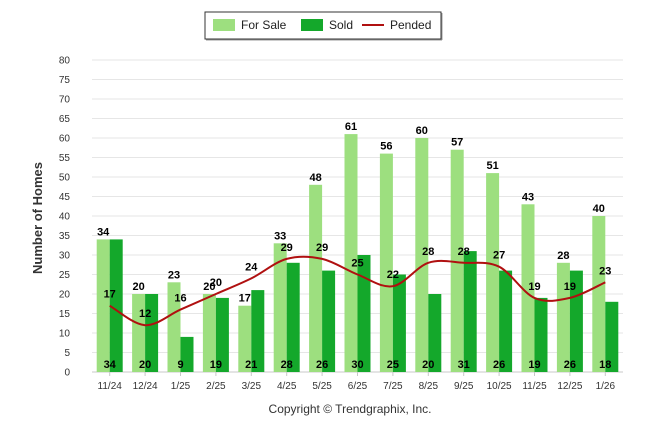  What do you see at coordinates (322, 386) in the screenshot?
I see `x-tick-label: 5/25` at bounding box center [322, 386].